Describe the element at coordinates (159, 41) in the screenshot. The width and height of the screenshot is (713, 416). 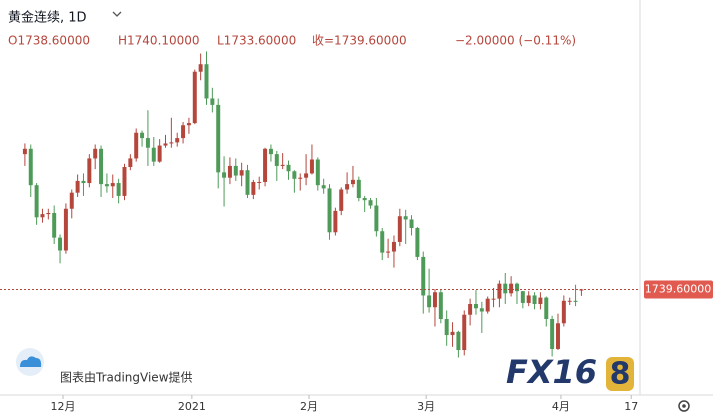
I see `legend-item: H1740.10000` at that location.